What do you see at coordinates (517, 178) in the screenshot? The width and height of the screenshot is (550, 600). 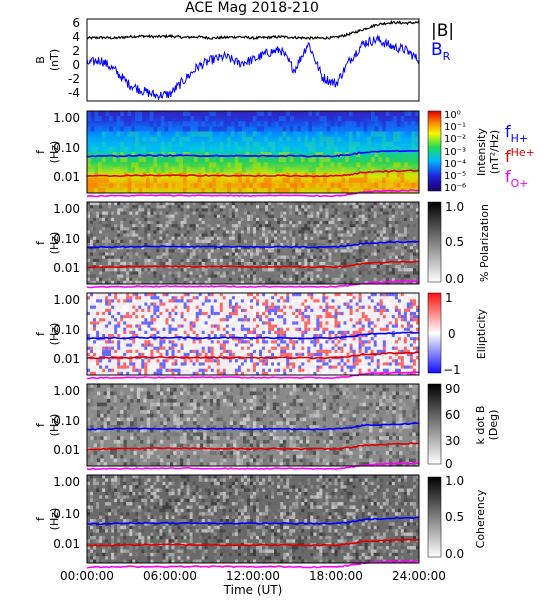 I see `legend-f-o: fO+` at bounding box center [517, 178].